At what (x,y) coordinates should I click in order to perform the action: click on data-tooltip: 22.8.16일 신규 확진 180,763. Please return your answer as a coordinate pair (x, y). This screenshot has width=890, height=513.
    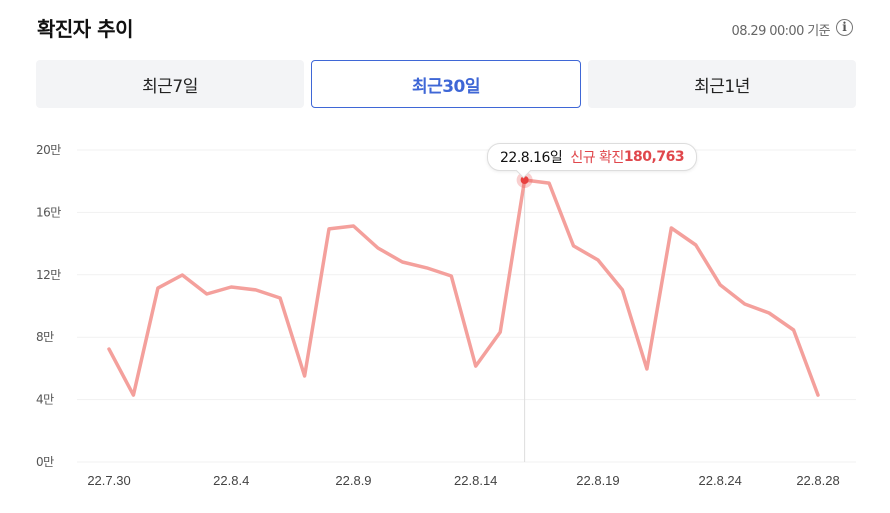
    Looking at the image, I should click on (592, 157).